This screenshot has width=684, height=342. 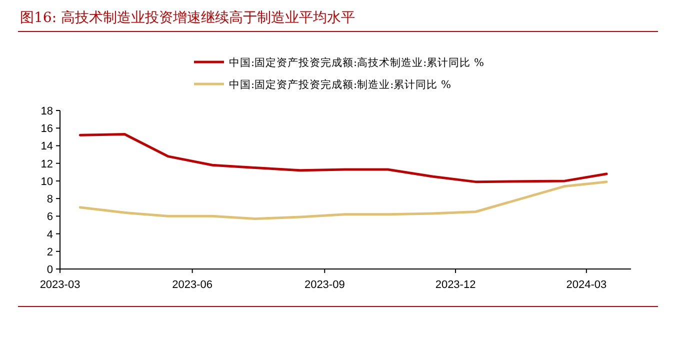 What do you see at coordinates (49, 217) in the screenshot?
I see `y-tick-label: 6` at bounding box center [49, 217].